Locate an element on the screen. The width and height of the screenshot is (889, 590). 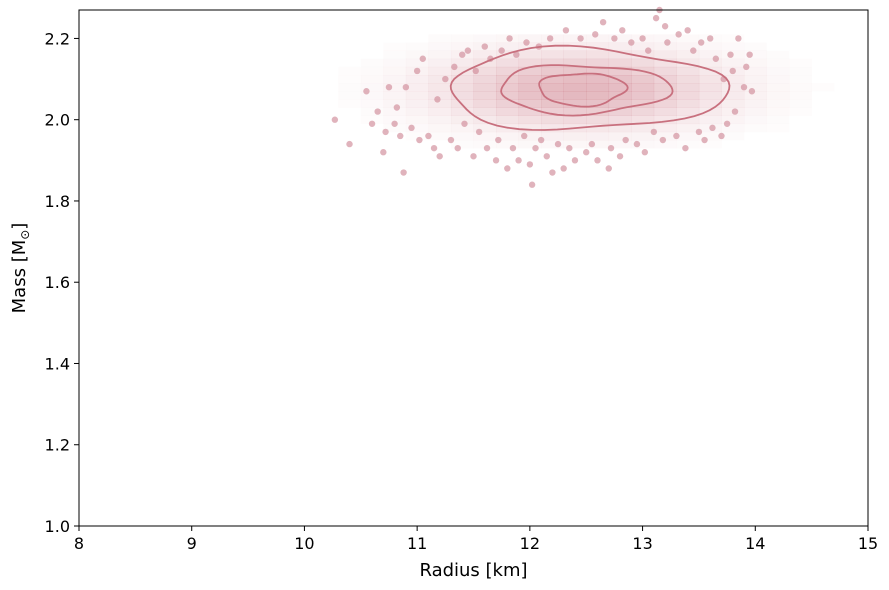
y-tick-label: 2.0 is located at coordinates (57, 120).